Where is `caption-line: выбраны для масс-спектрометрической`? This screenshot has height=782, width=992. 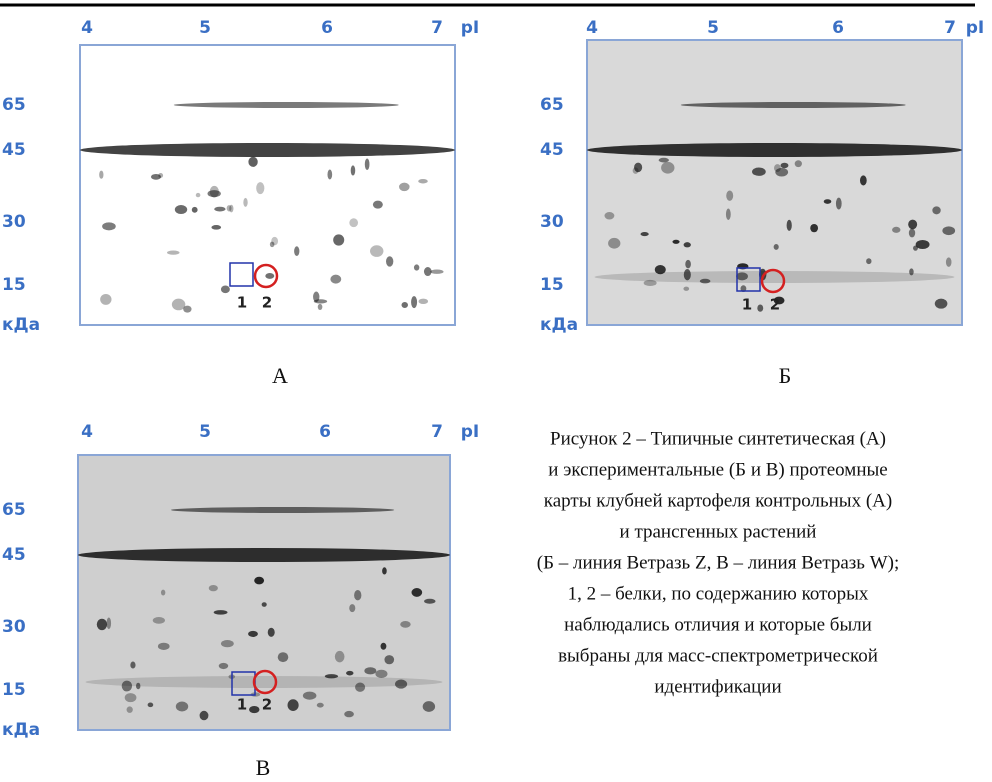
caption-line: выбраны для масс-спектрометрической is located at coordinates (718, 655).